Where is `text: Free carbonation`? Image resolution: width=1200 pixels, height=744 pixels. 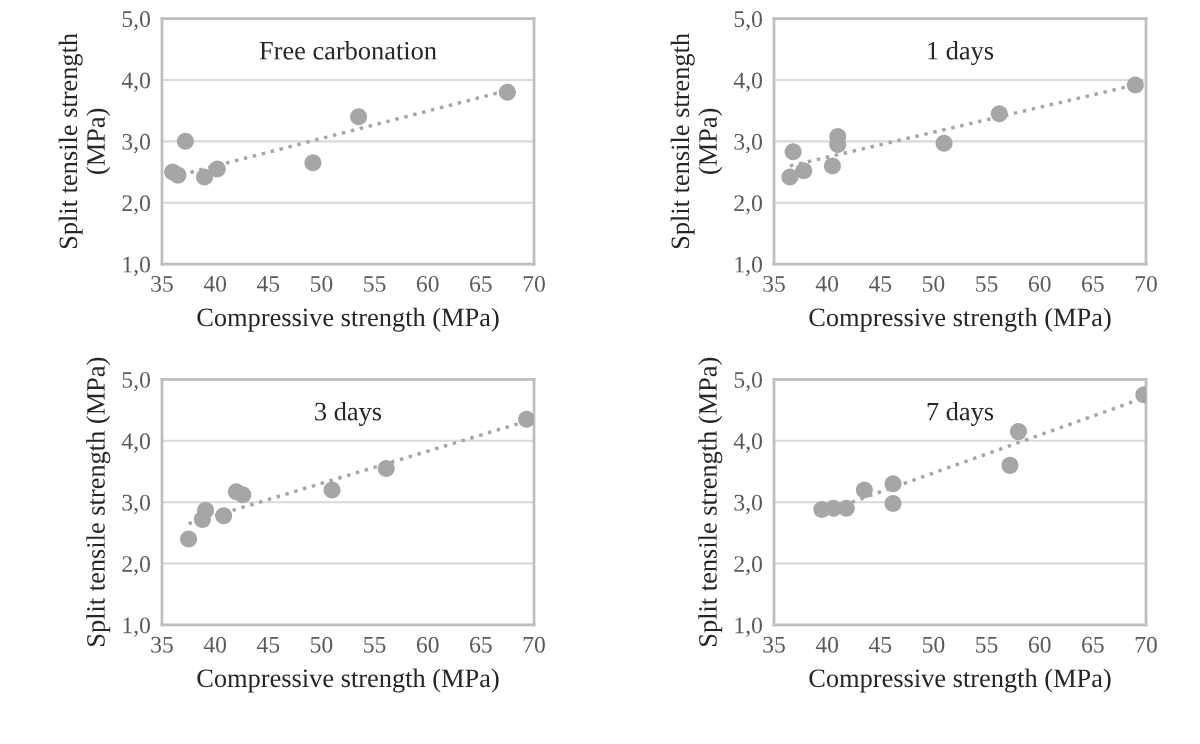
text: Free carbonation is located at coordinates (348, 50).